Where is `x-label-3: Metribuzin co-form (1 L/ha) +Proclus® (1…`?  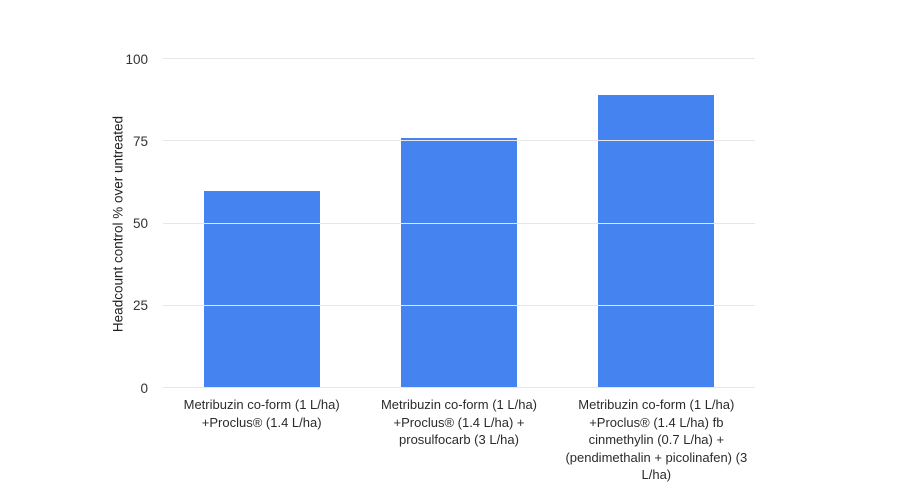
x-label-3: Metribuzin co-form (1 L/ha) +Proclus® (1… is located at coordinates (656, 440).